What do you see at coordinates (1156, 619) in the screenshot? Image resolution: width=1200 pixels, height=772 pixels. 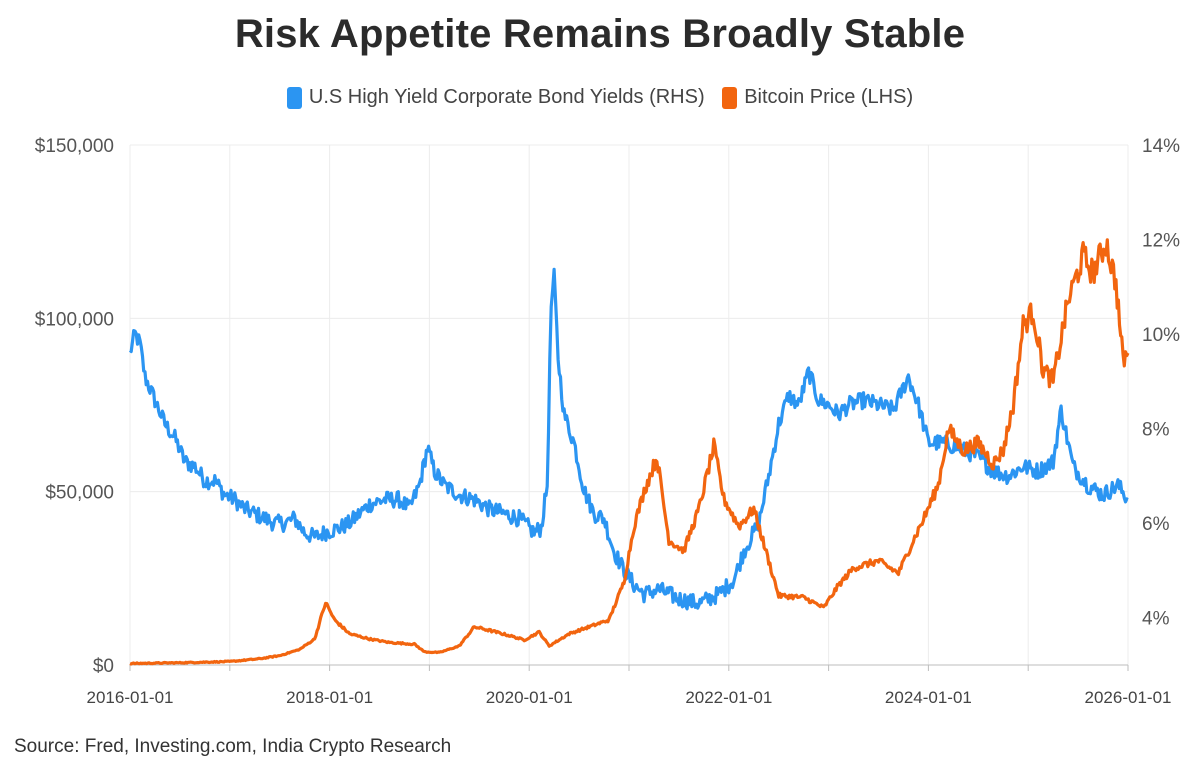 I see `y-right-tick-label: 4%` at bounding box center [1156, 619].